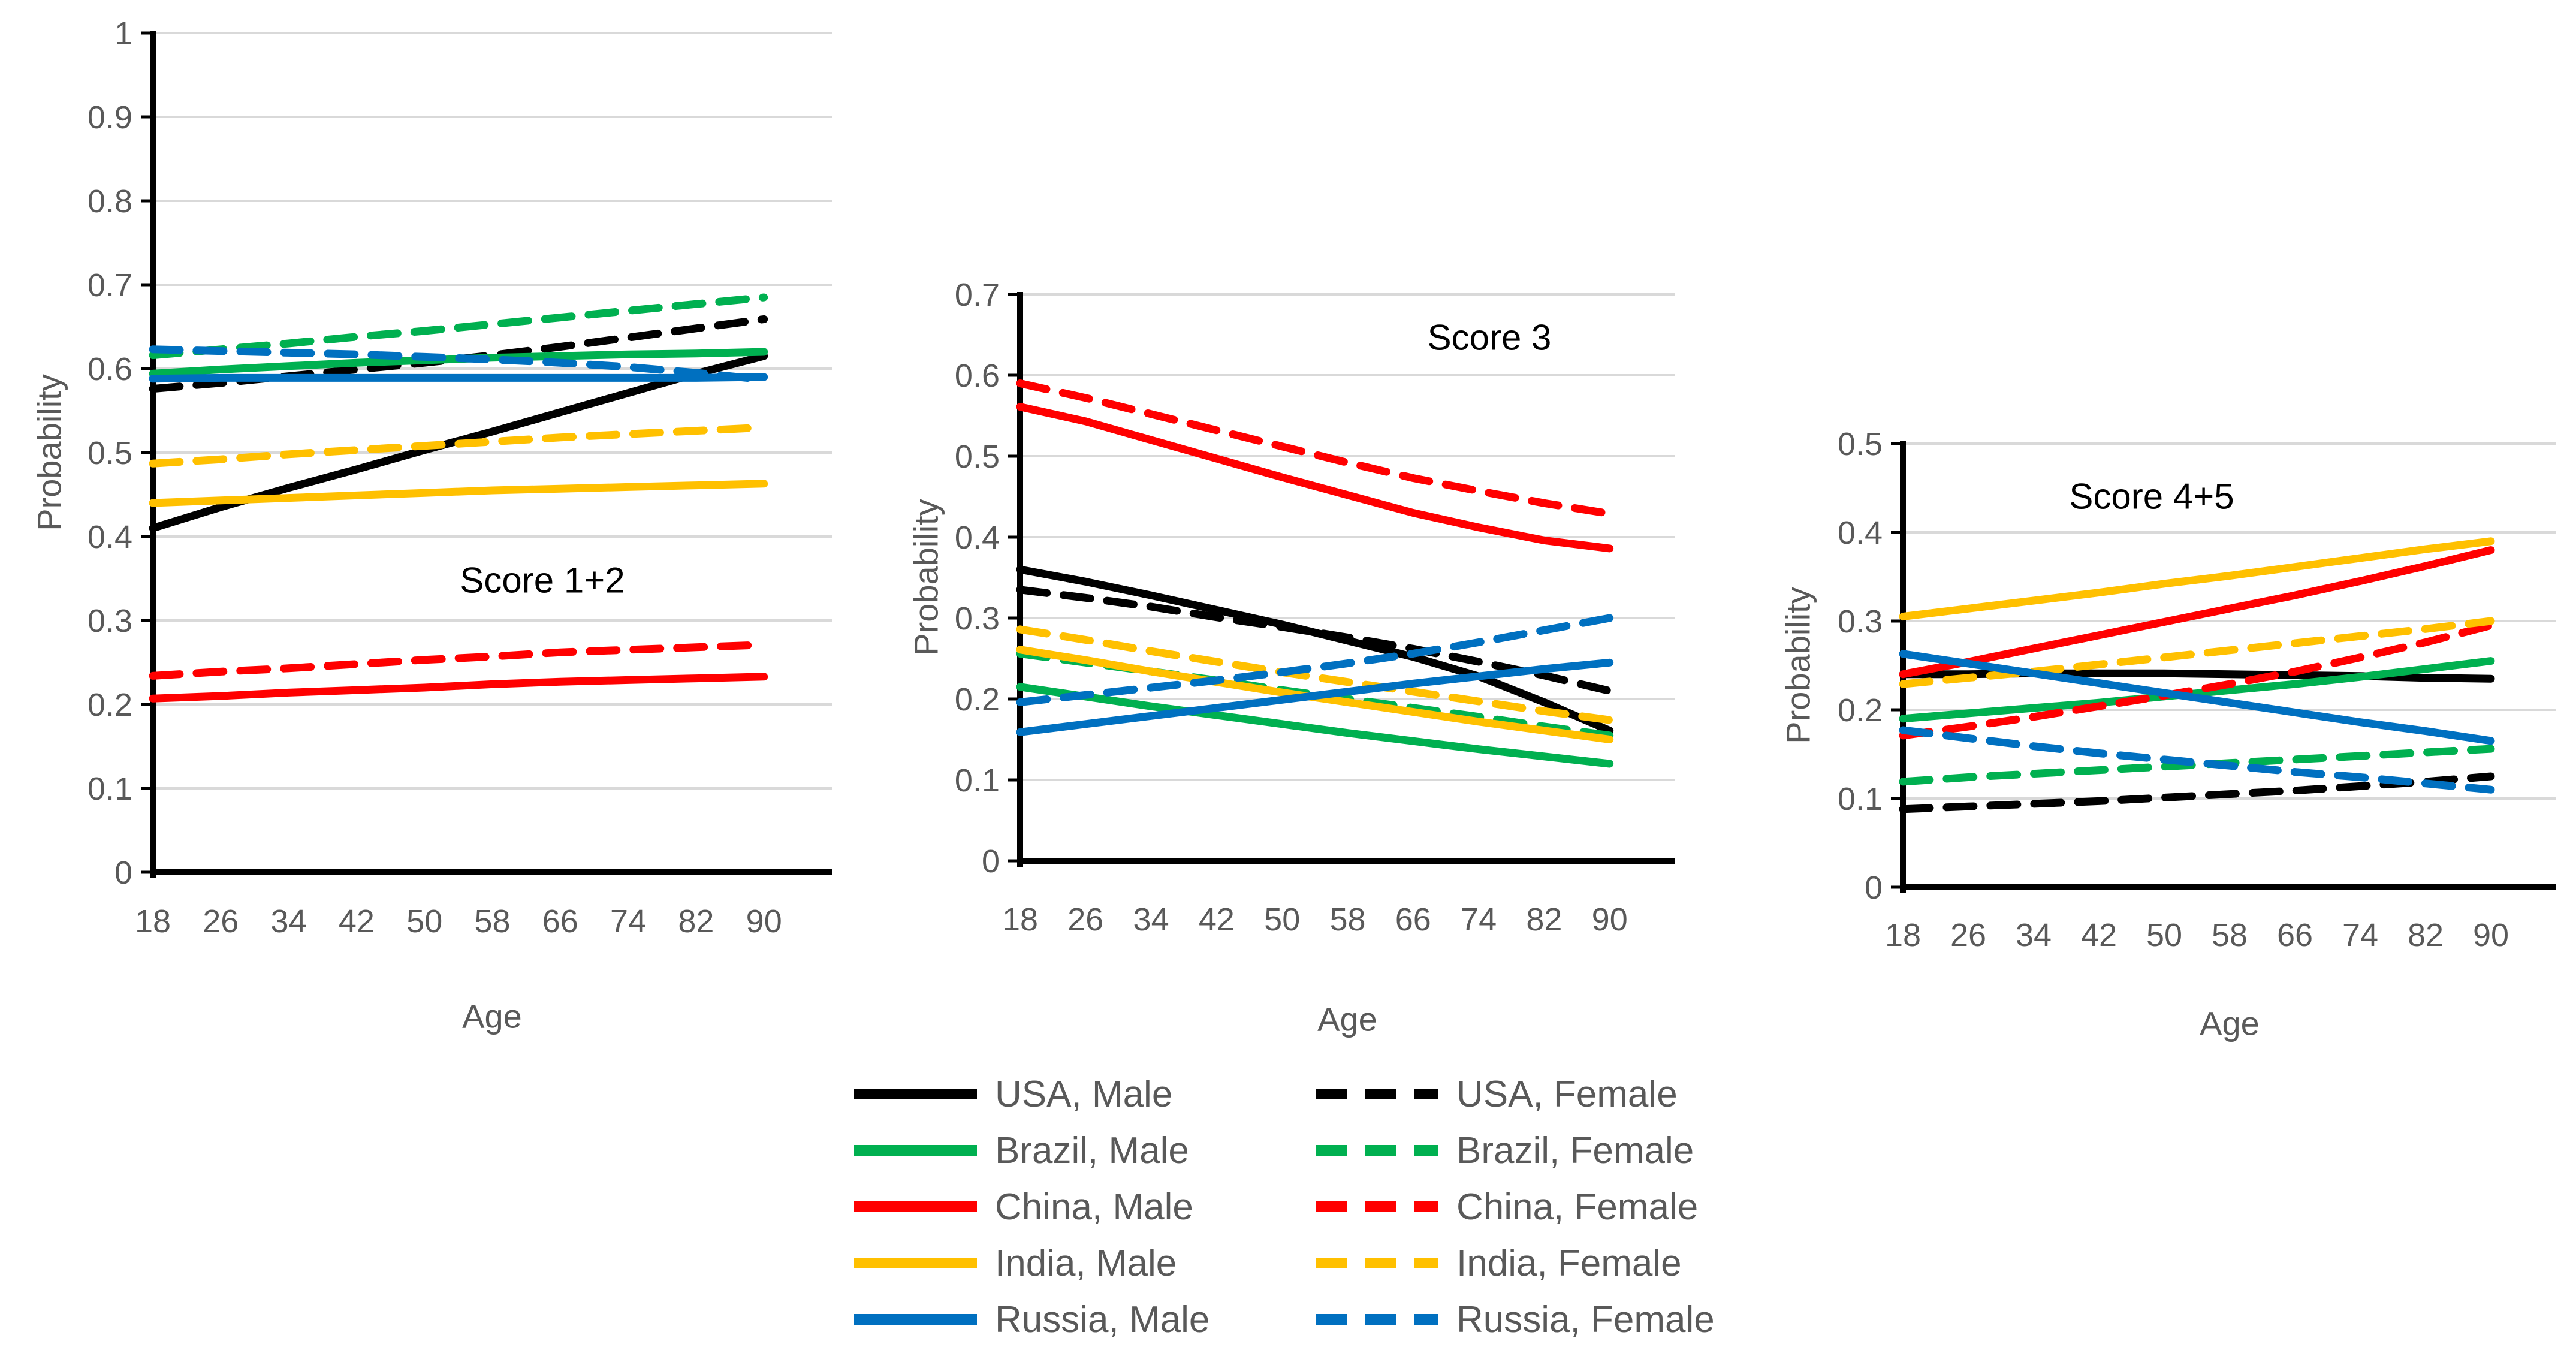 This screenshot has height=1359, width=2576. What do you see at coordinates (1798, 665) in the screenshot?
I see `chart3-y-axis-label: Probability` at bounding box center [1798, 665].